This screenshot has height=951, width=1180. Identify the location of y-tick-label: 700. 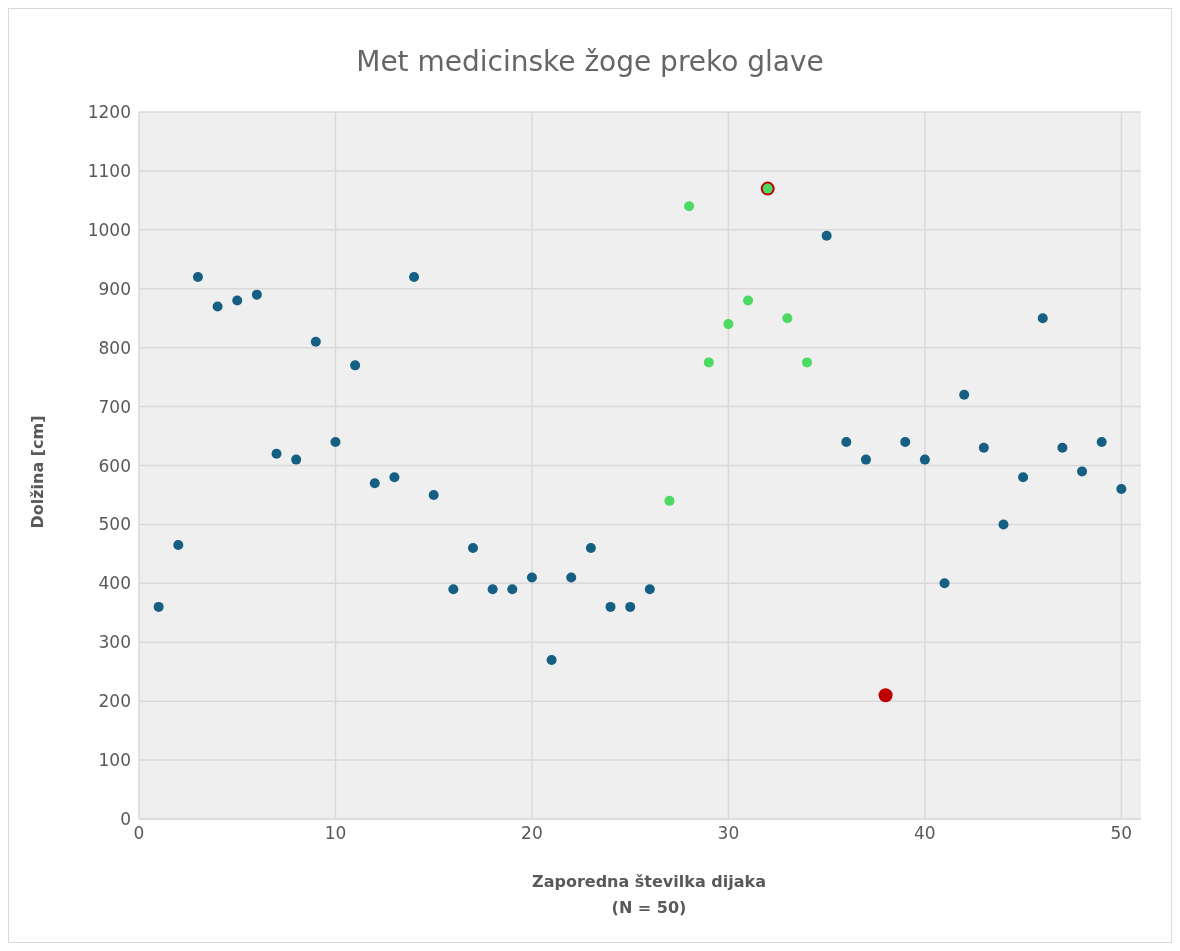
(114, 406).